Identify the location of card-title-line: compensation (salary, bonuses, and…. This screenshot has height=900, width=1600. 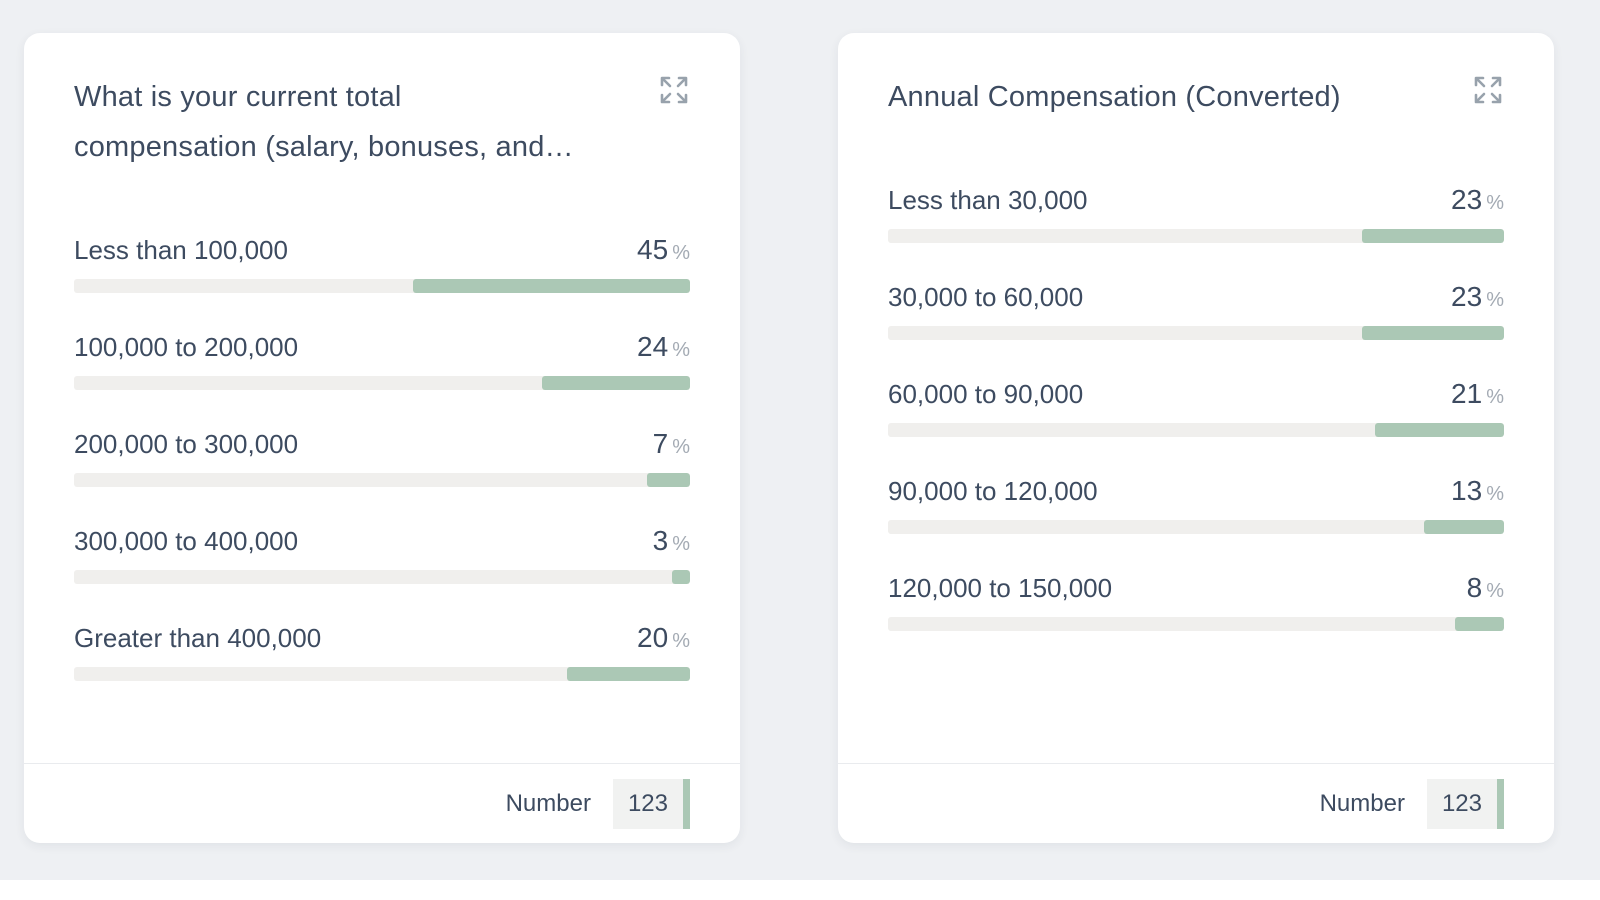
(324, 147).